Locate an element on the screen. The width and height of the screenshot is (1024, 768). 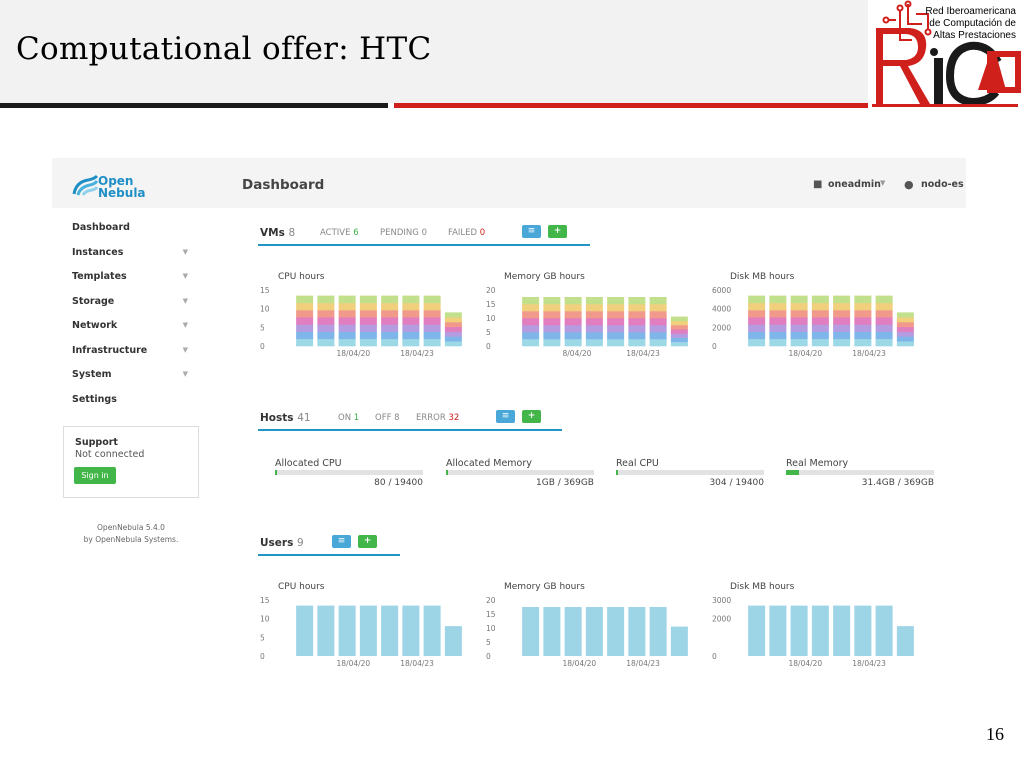
slide-title: Computational offer: HTC is located at coordinates (224, 49).